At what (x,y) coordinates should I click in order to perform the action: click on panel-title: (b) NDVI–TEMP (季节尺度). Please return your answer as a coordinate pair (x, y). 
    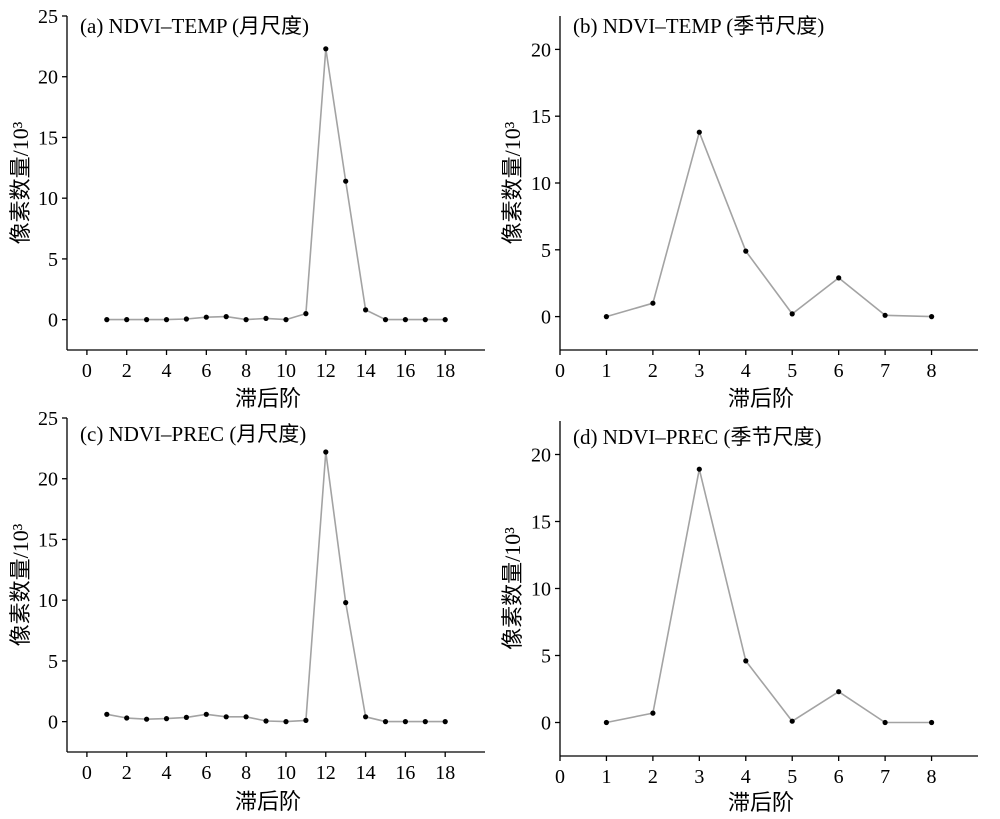
    Looking at the image, I should click on (698, 26).